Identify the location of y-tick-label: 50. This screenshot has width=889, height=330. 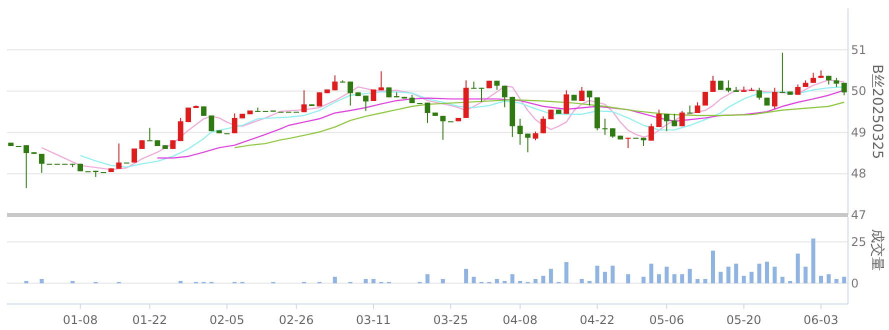
(858, 91).